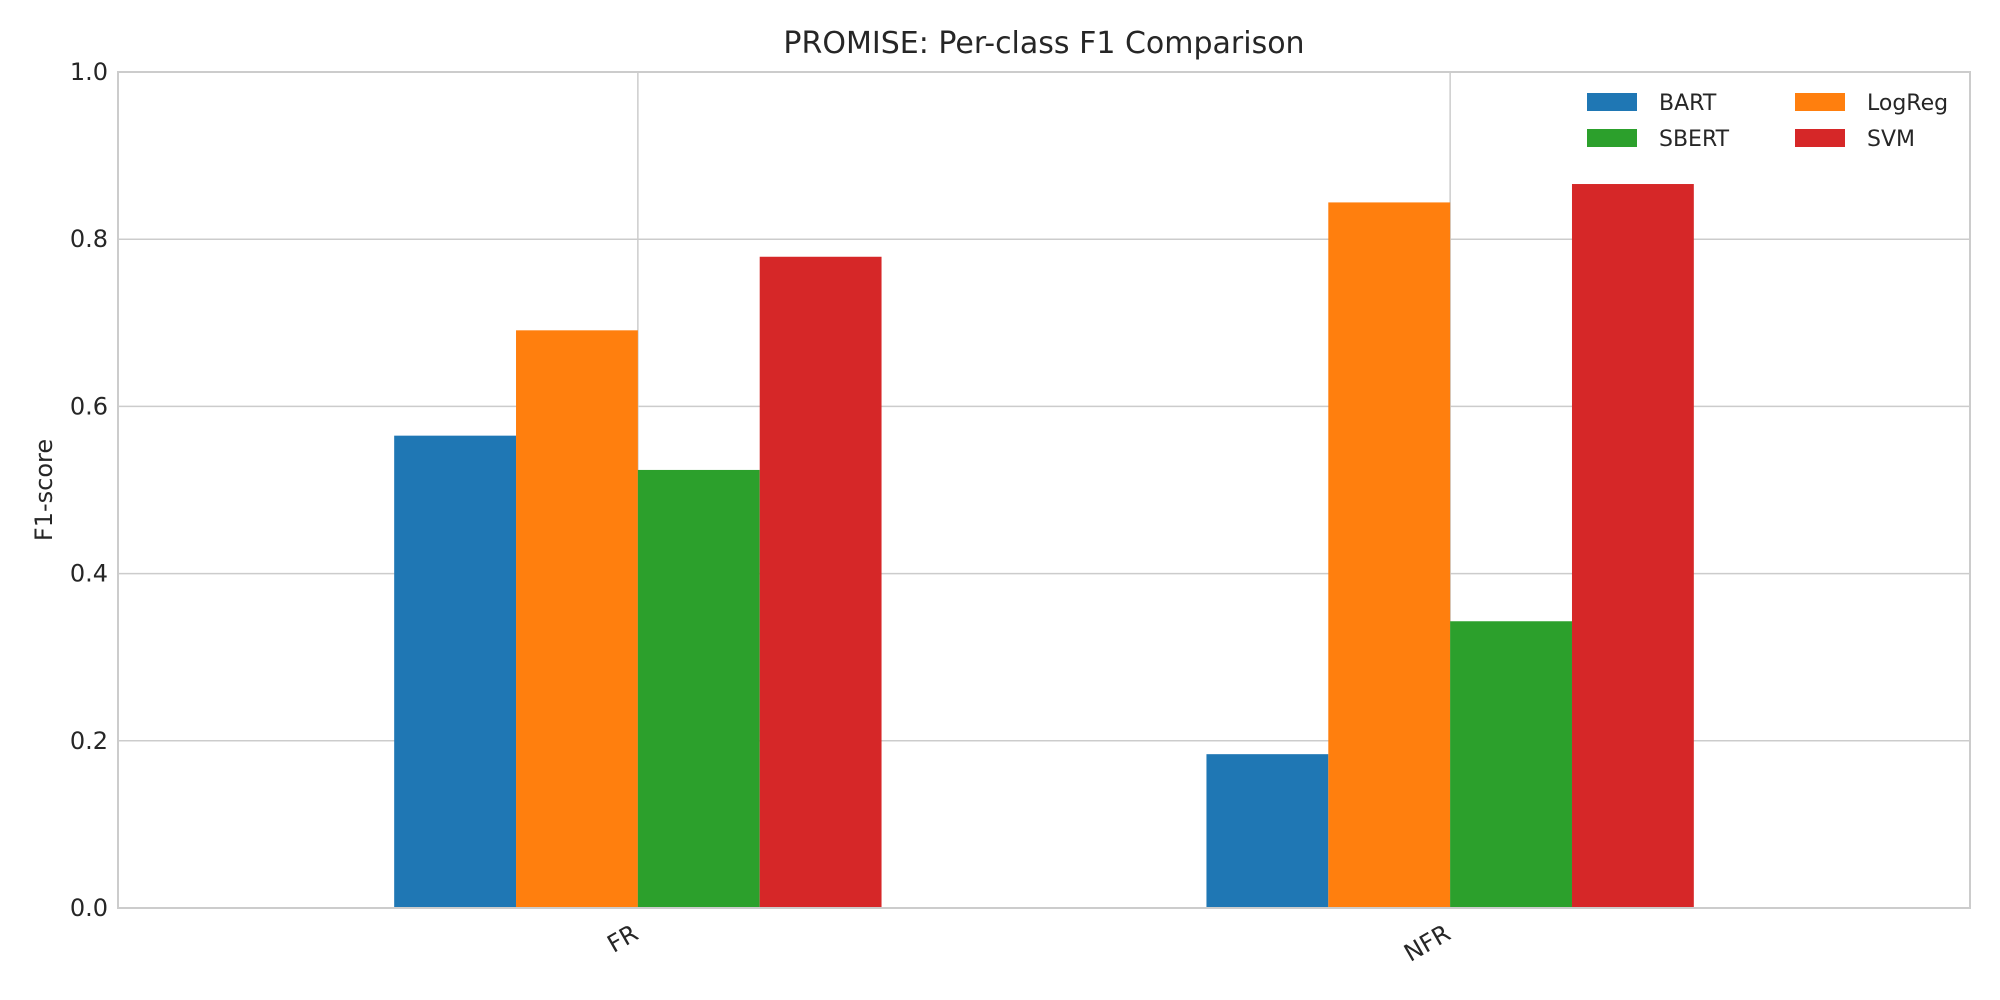 The width and height of the screenshot is (2000, 1000). I want to click on legend-item: LogReg, so click(1871, 103).